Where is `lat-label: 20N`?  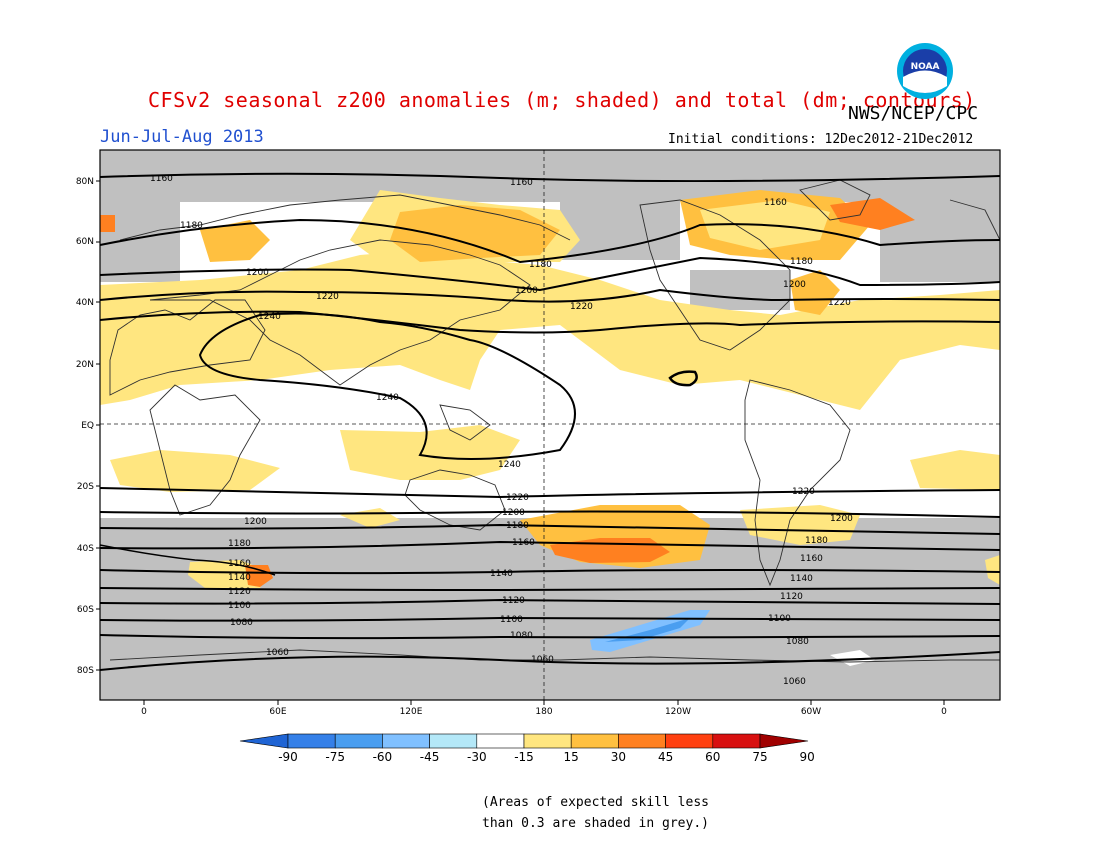
lat-label: 20N is located at coordinates (85, 365).